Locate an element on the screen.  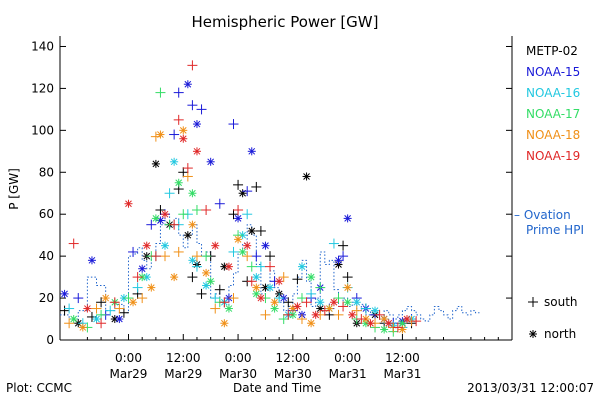
y-tick-label: 0 is located at coordinates (50, 340).